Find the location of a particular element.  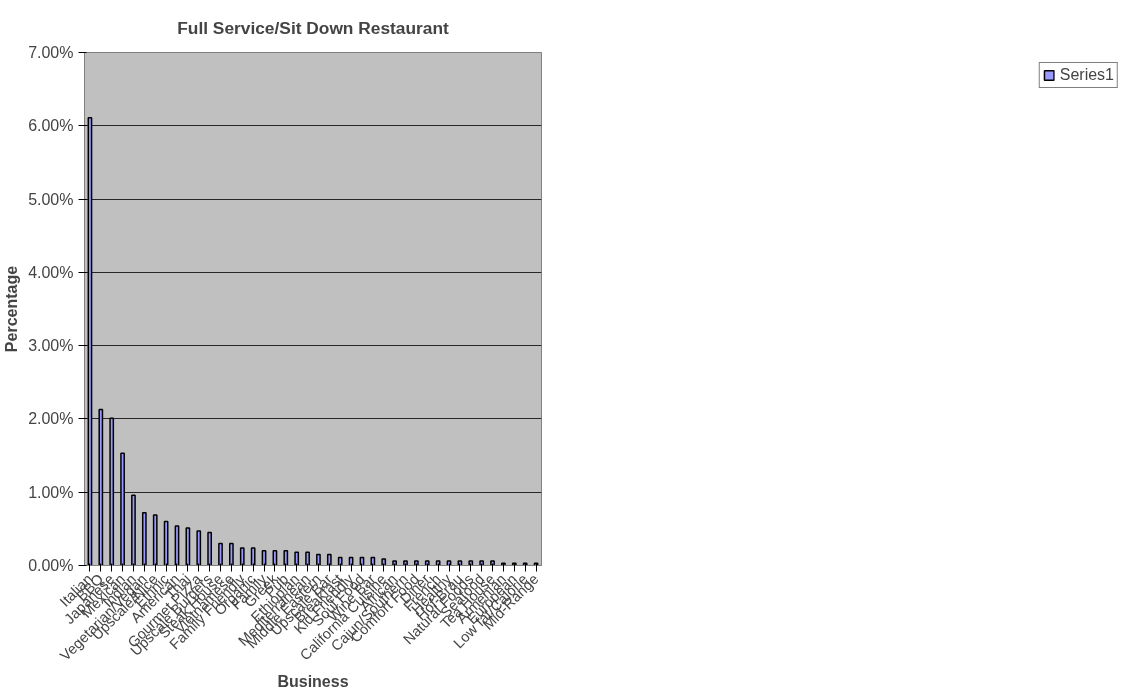

y-tick-label: 7.00% is located at coordinates (51, 52).